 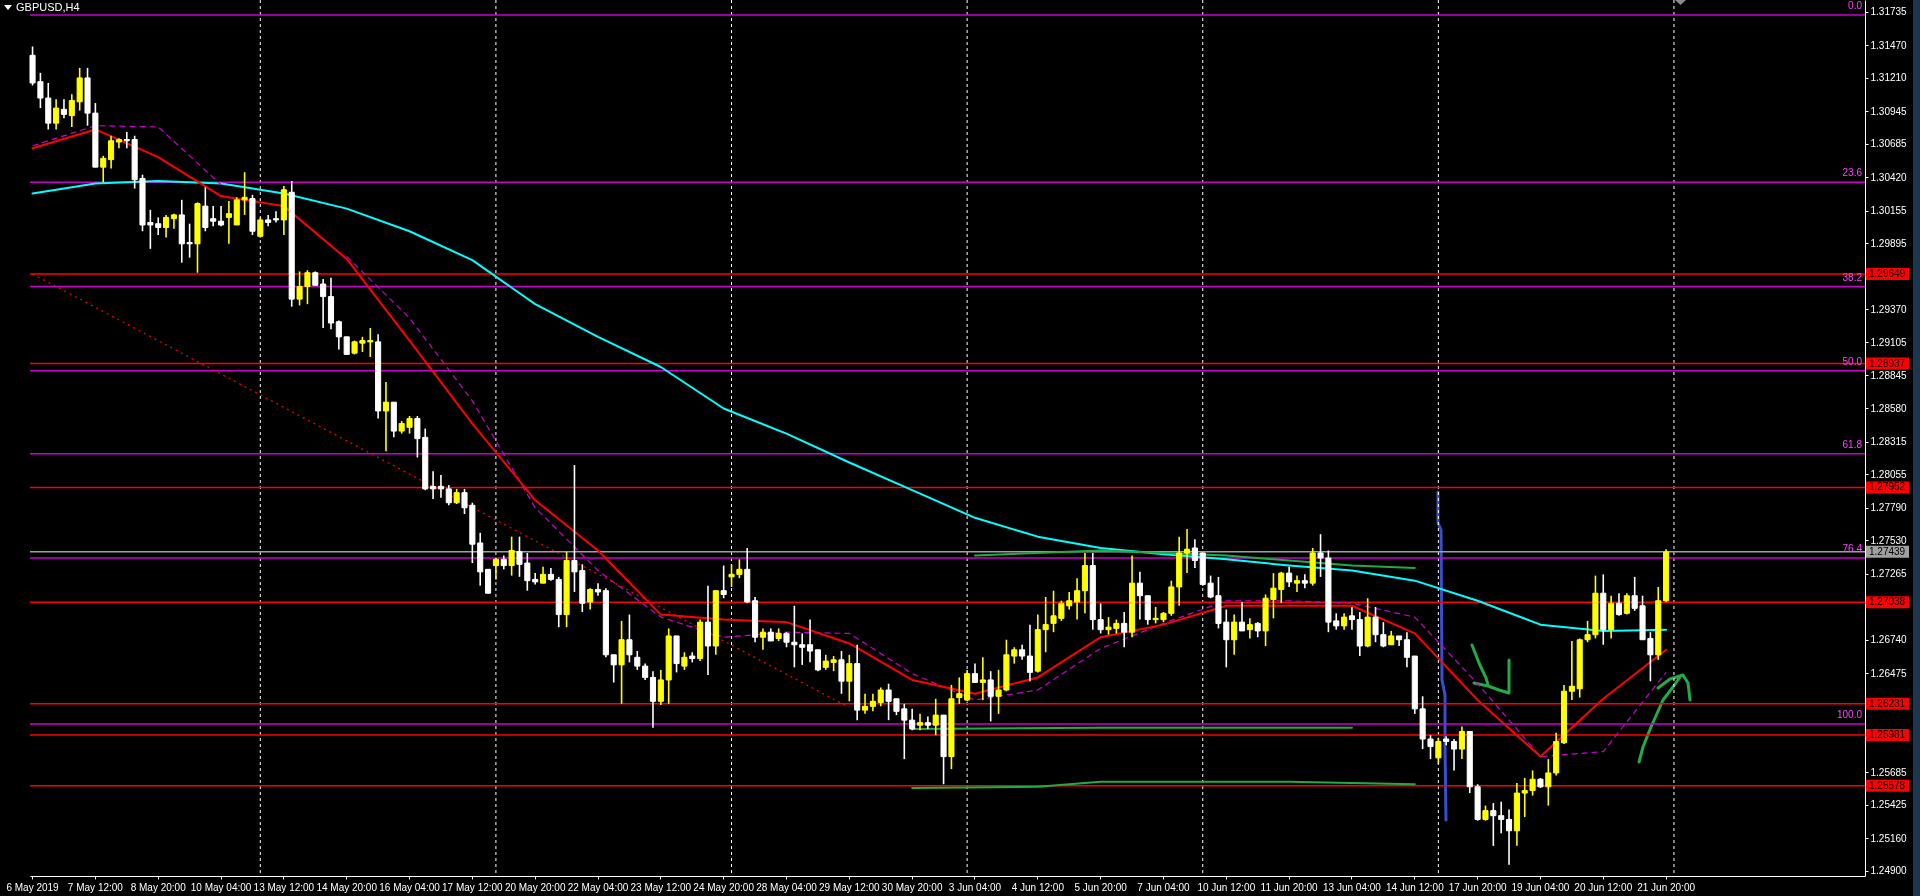 What do you see at coordinates (1889, 177) in the screenshot?
I see `y-tick-label: 1.30420` at bounding box center [1889, 177].